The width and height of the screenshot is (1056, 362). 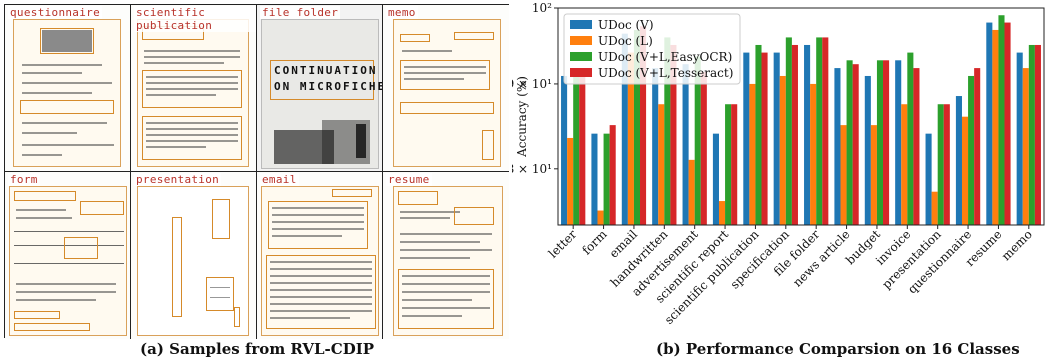 What do you see at coordinates (625, 41) in the screenshot?
I see `legend-label: UDoc (L)` at bounding box center [625, 41].